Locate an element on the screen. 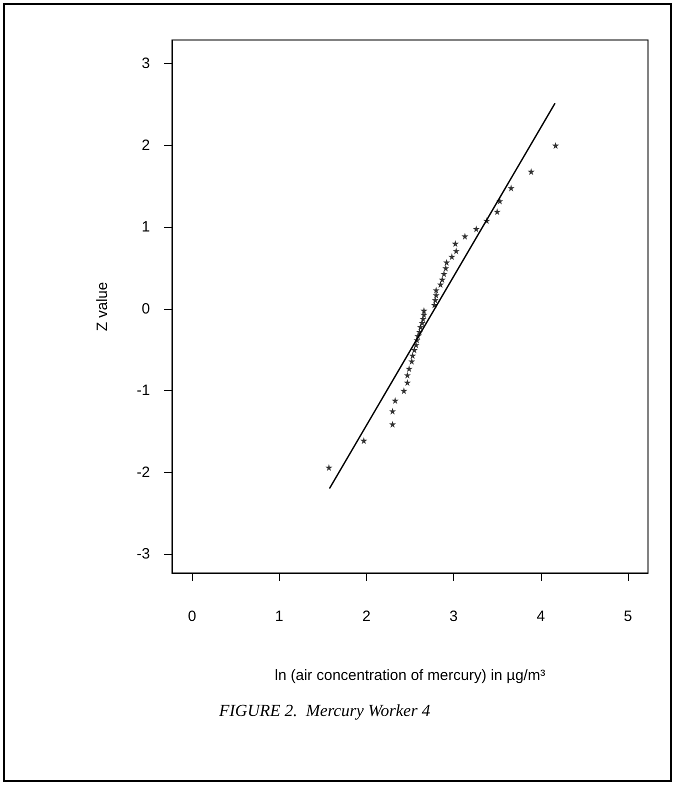 The width and height of the screenshot is (679, 788). y-tick-label: 1 is located at coordinates (146, 227).